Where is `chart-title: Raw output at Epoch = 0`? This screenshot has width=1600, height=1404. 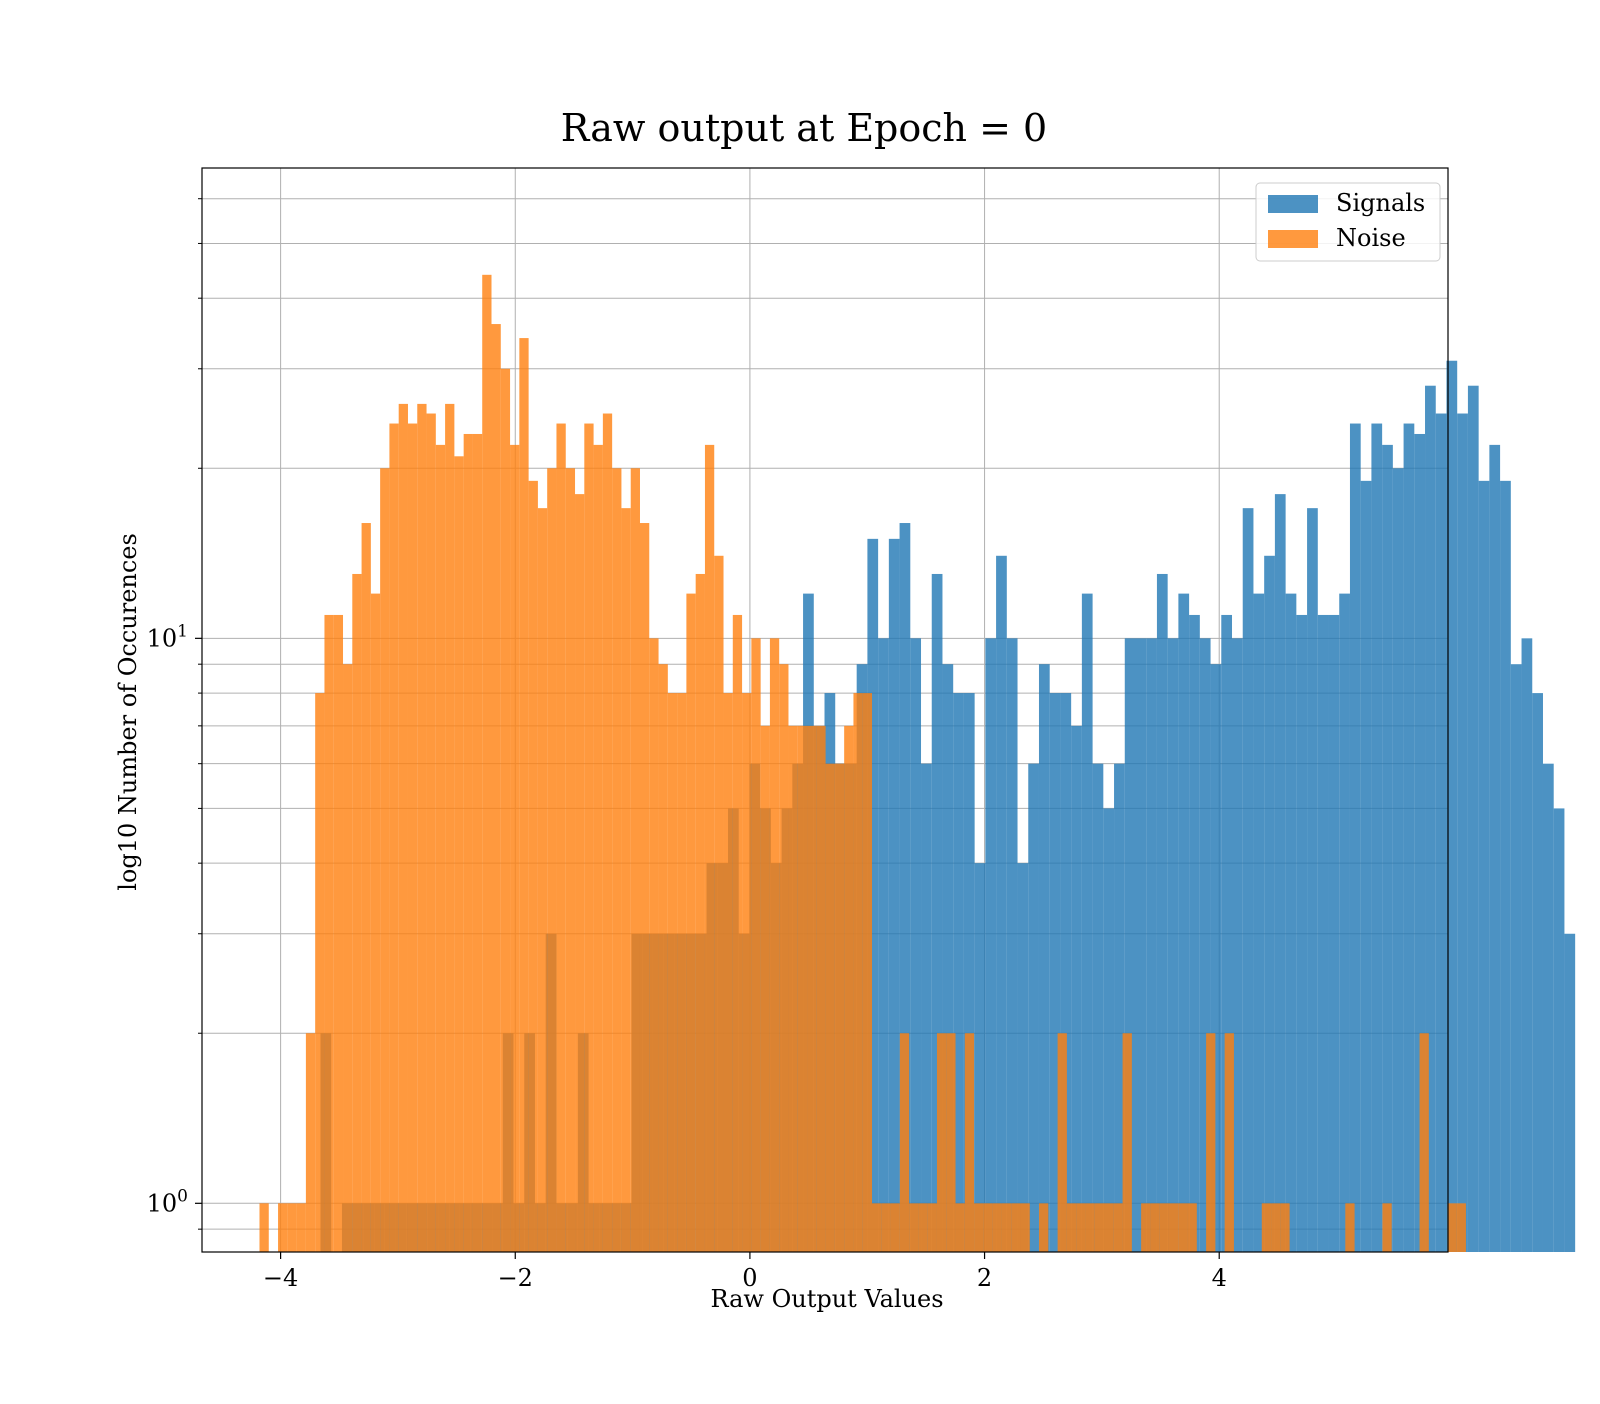 chart-title: Raw output at Epoch = 0 is located at coordinates (804, 128).